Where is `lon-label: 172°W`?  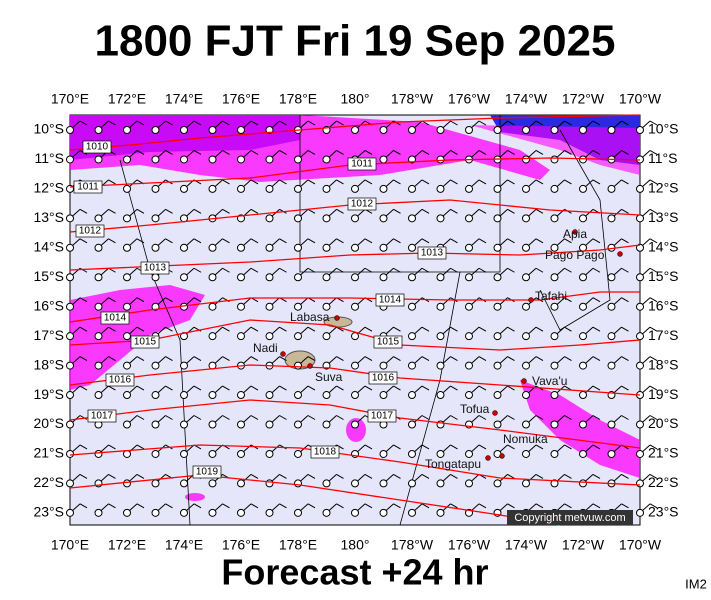
lon-label: 172°W is located at coordinates (583, 99).